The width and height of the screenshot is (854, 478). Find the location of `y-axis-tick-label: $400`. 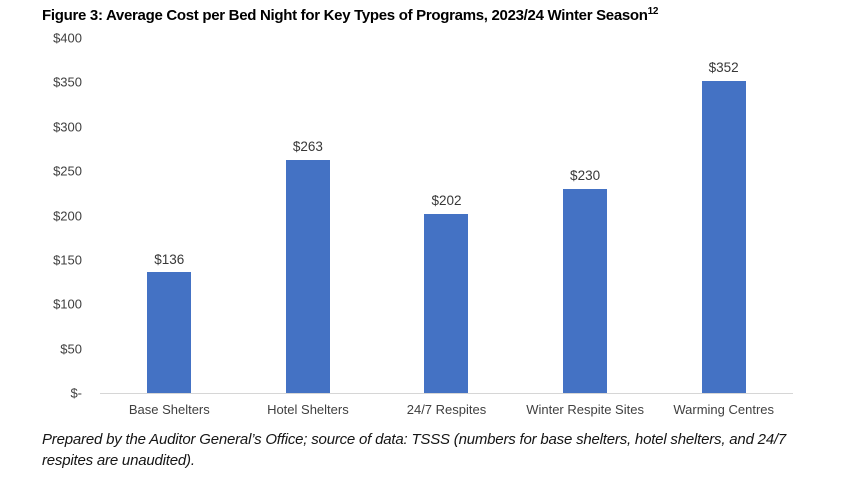

y-axis-tick-label: $400 is located at coordinates (67, 38).